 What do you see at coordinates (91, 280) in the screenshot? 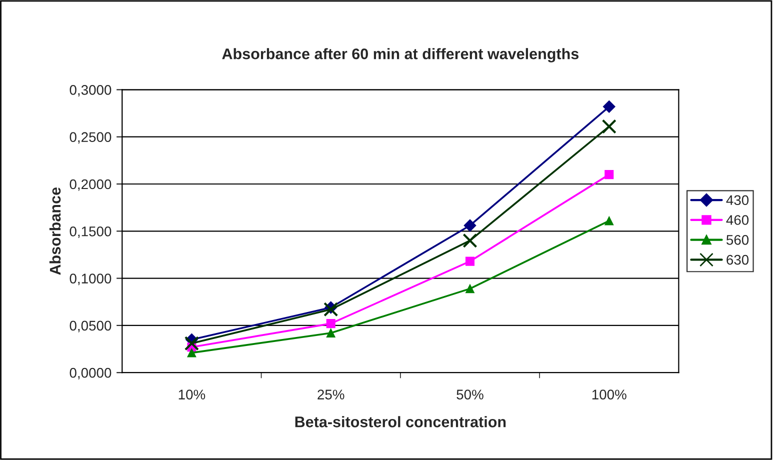
I see `y-tick-label: 0,1000` at bounding box center [91, 280].